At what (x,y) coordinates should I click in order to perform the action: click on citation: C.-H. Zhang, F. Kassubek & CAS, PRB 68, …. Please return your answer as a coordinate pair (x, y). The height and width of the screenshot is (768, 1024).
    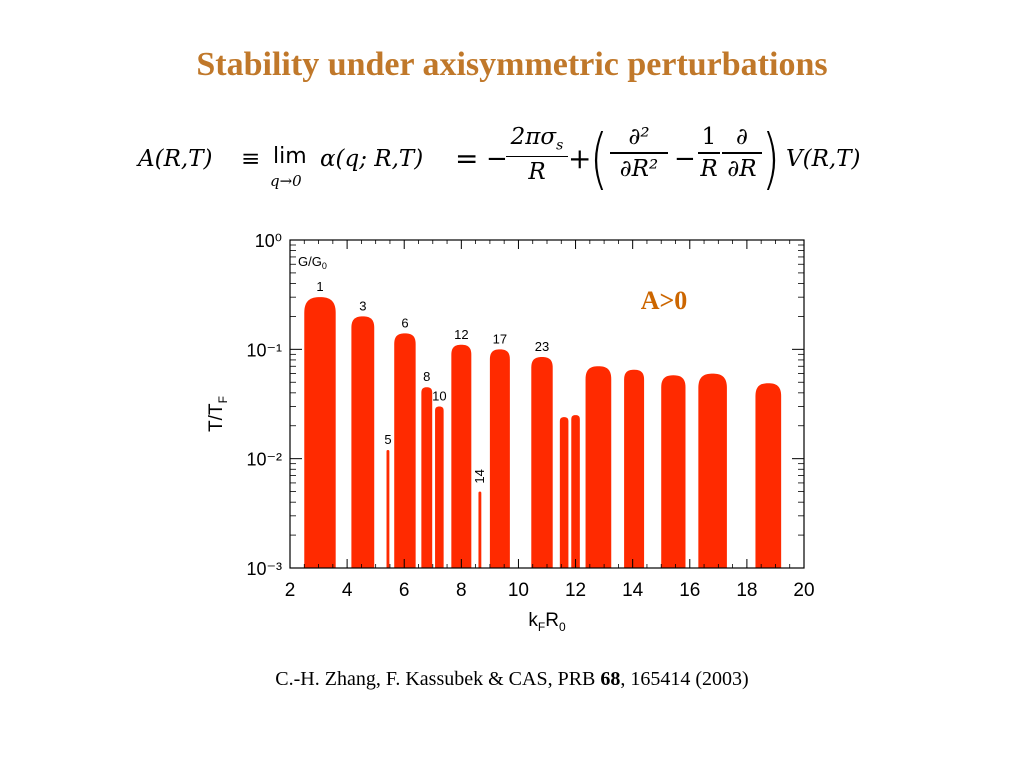
    Looking at the image, I should click on (512, 679).